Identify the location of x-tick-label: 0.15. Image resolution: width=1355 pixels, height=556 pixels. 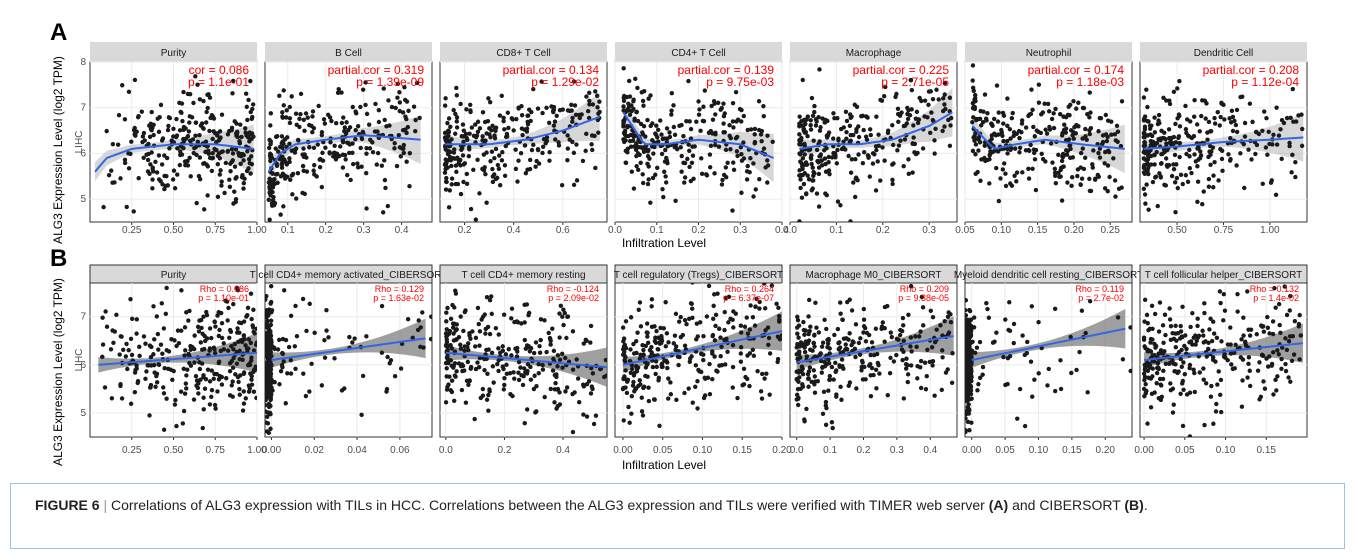
(1072, 450).